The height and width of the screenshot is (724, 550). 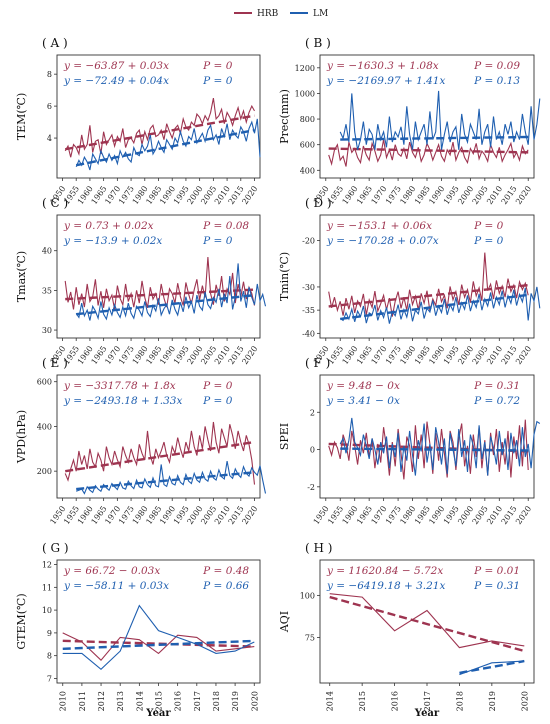 What do you see at coordinates (249, 355) in the screenshot?
I see `panel-3-xtick-label: 2020` at bounding box center [249, 355].